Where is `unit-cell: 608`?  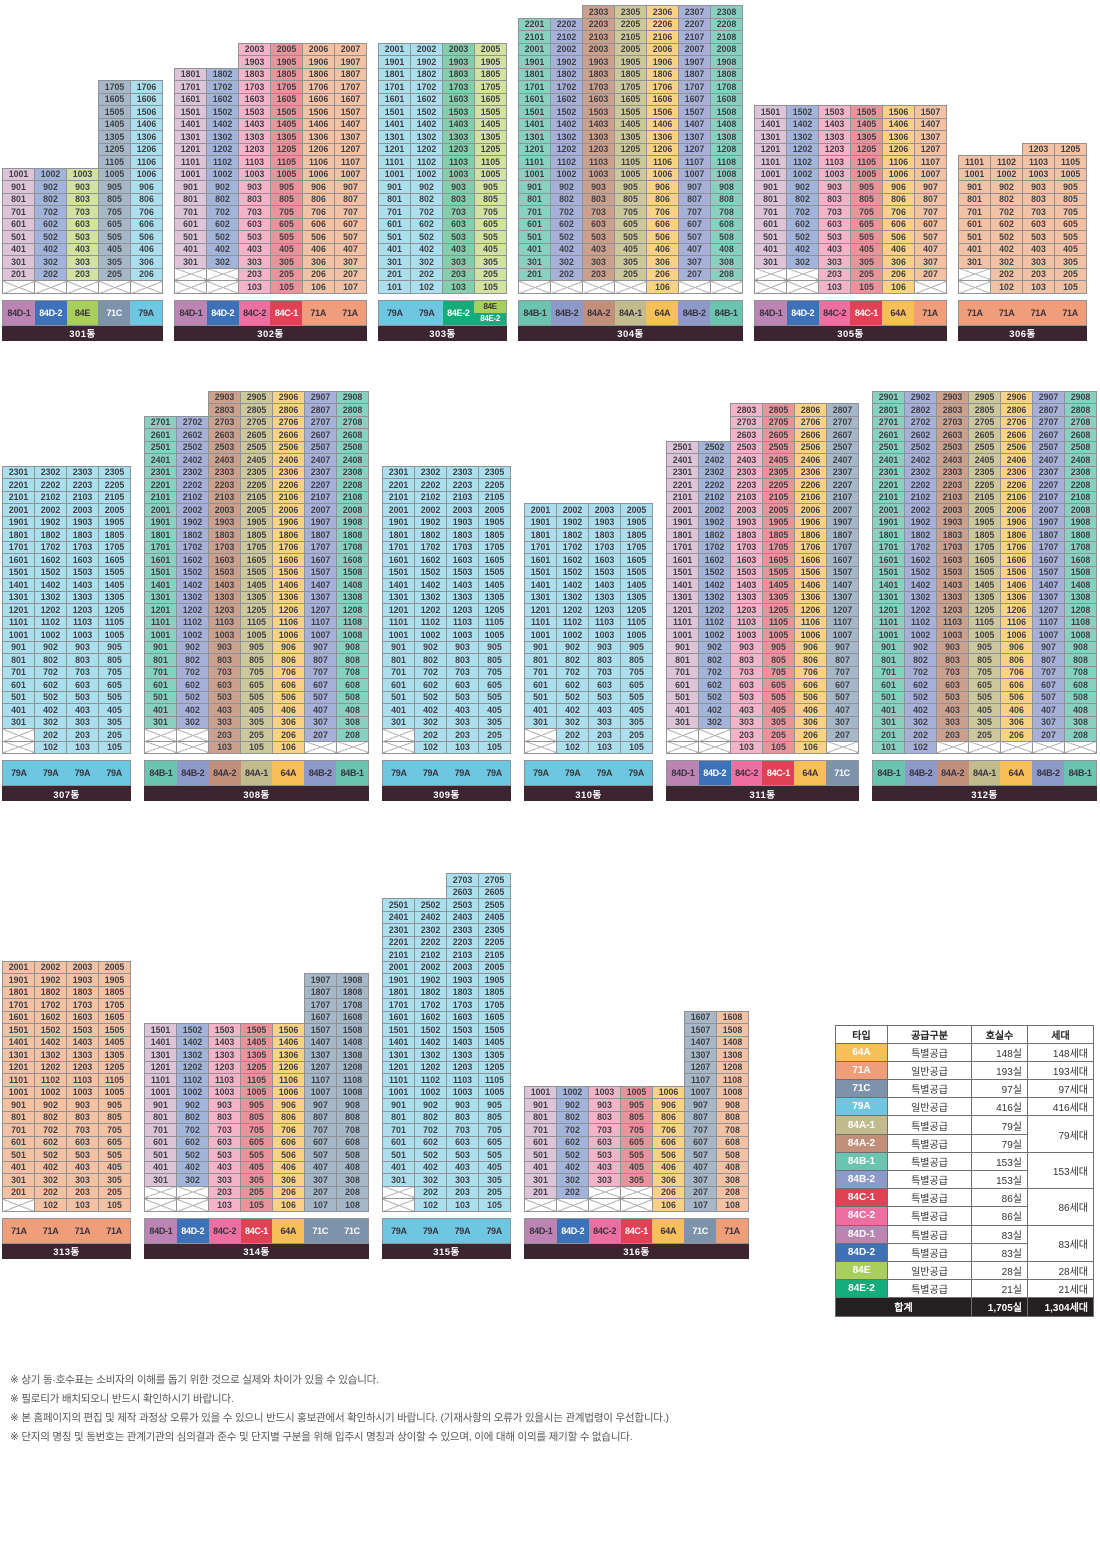 unit-cell: 608 is located at coordinates (732, 1142).